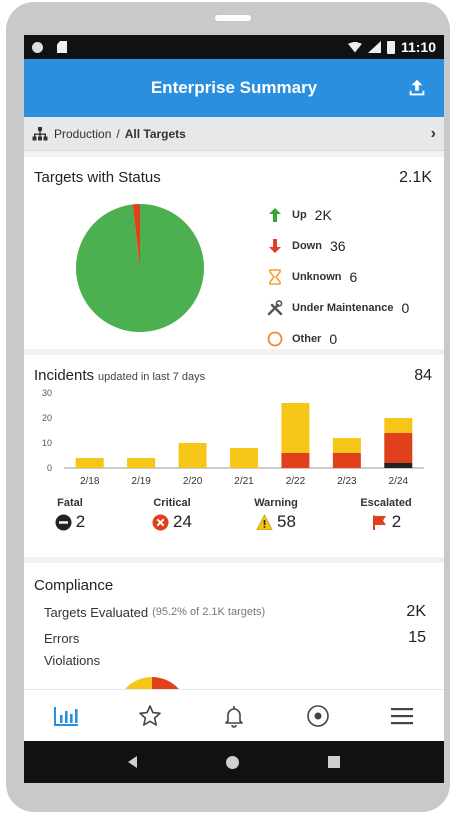 This screenshot has height=818, width=456. What do you see at coordinates (47, 418) in the screenshot?
I see `y-tick-label: 20` at bounding box center [47, 418].